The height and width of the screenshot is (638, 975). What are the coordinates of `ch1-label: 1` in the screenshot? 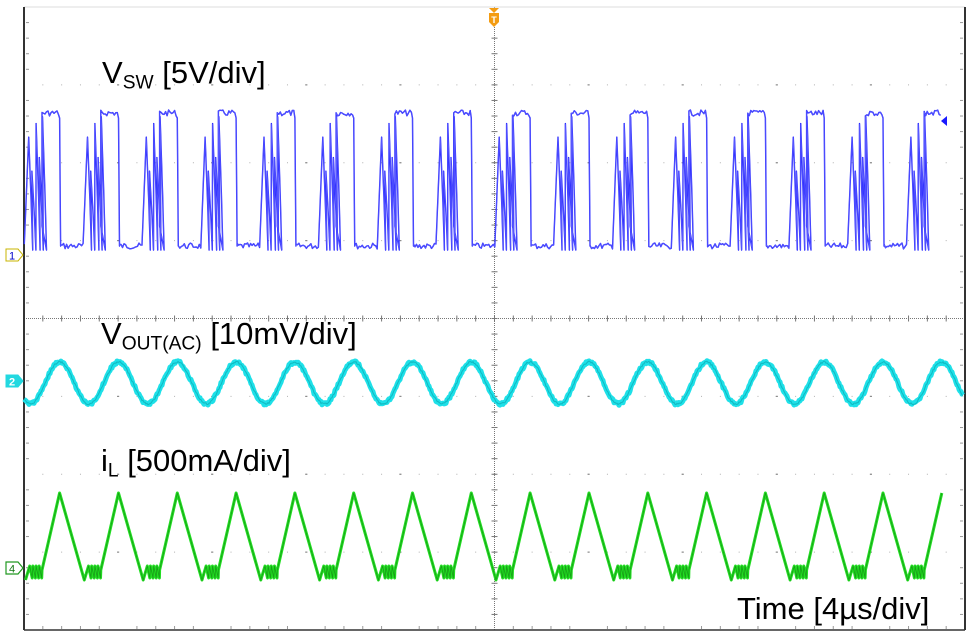 It's located at (12, 257).